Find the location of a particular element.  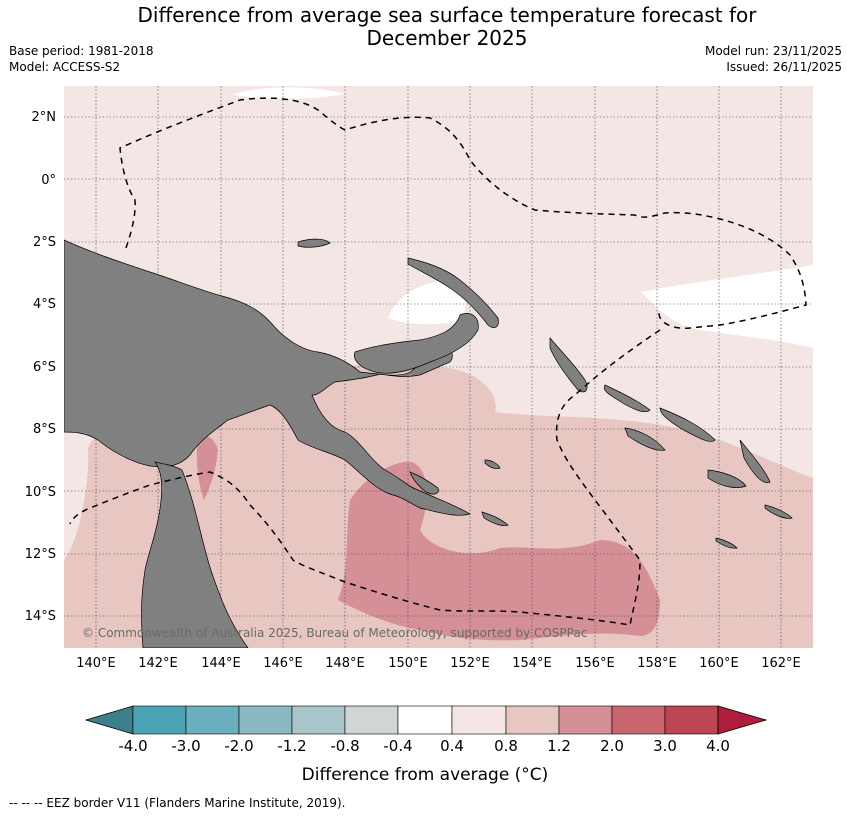

model-text: Model: ACCESS-S2 is located at coordinates (65, 67).